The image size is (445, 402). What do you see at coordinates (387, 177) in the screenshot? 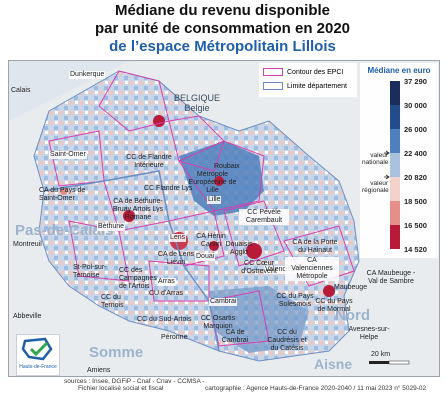
I see `regional-value-arrow` at bounding box center [387, 177].